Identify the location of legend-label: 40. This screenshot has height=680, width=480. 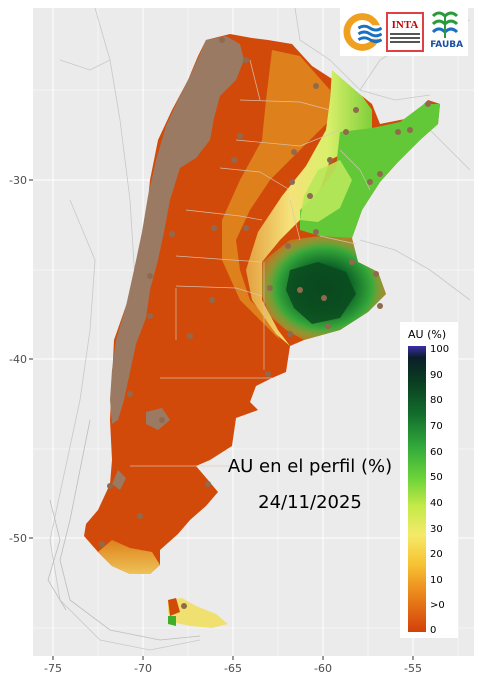
(436, 503).